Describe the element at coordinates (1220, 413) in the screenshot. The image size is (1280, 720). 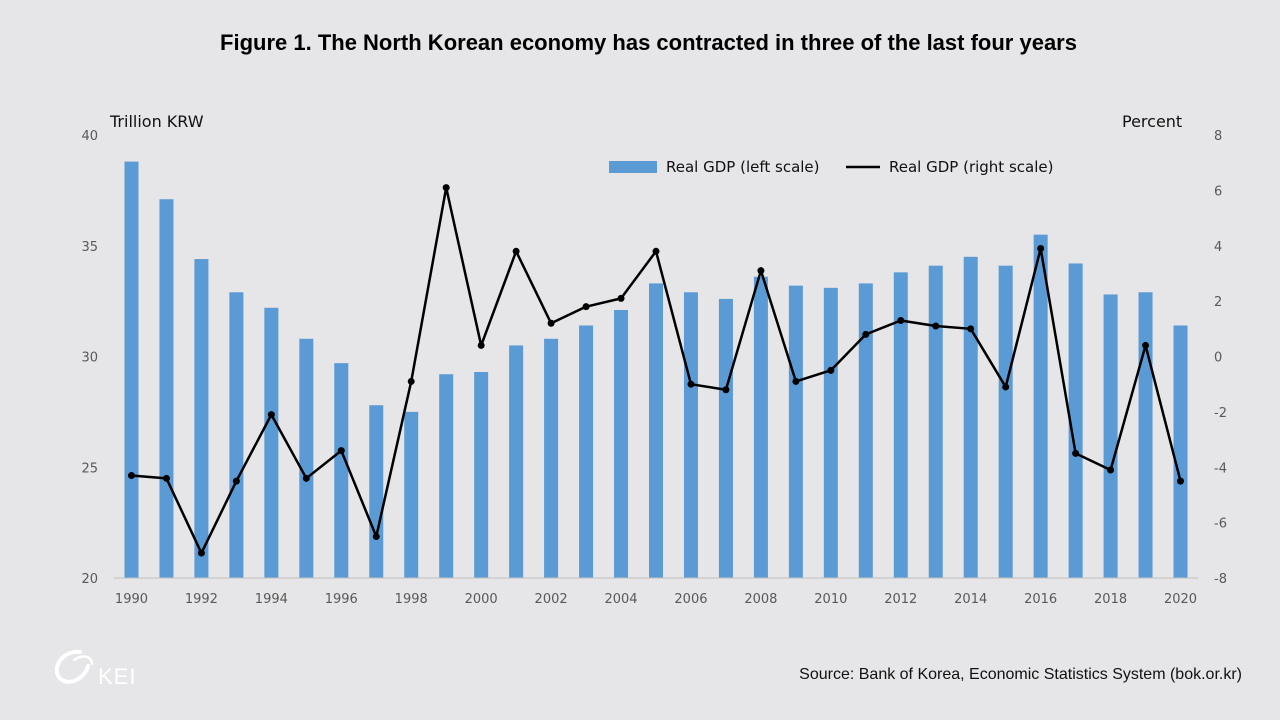
I see `right-tick-label: -2` at that location.